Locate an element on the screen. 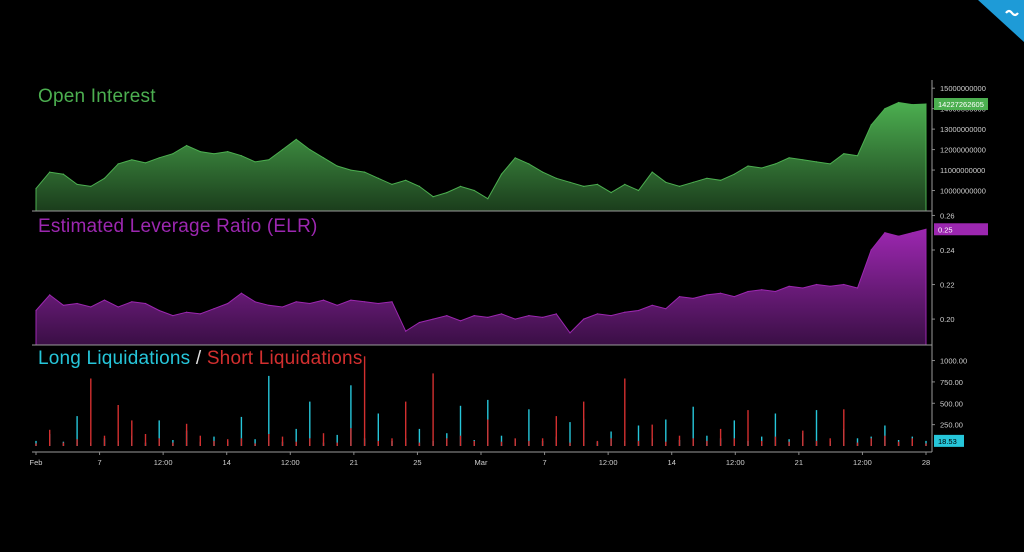  x-tick-label: 25 is located at coordinates (417, 462).